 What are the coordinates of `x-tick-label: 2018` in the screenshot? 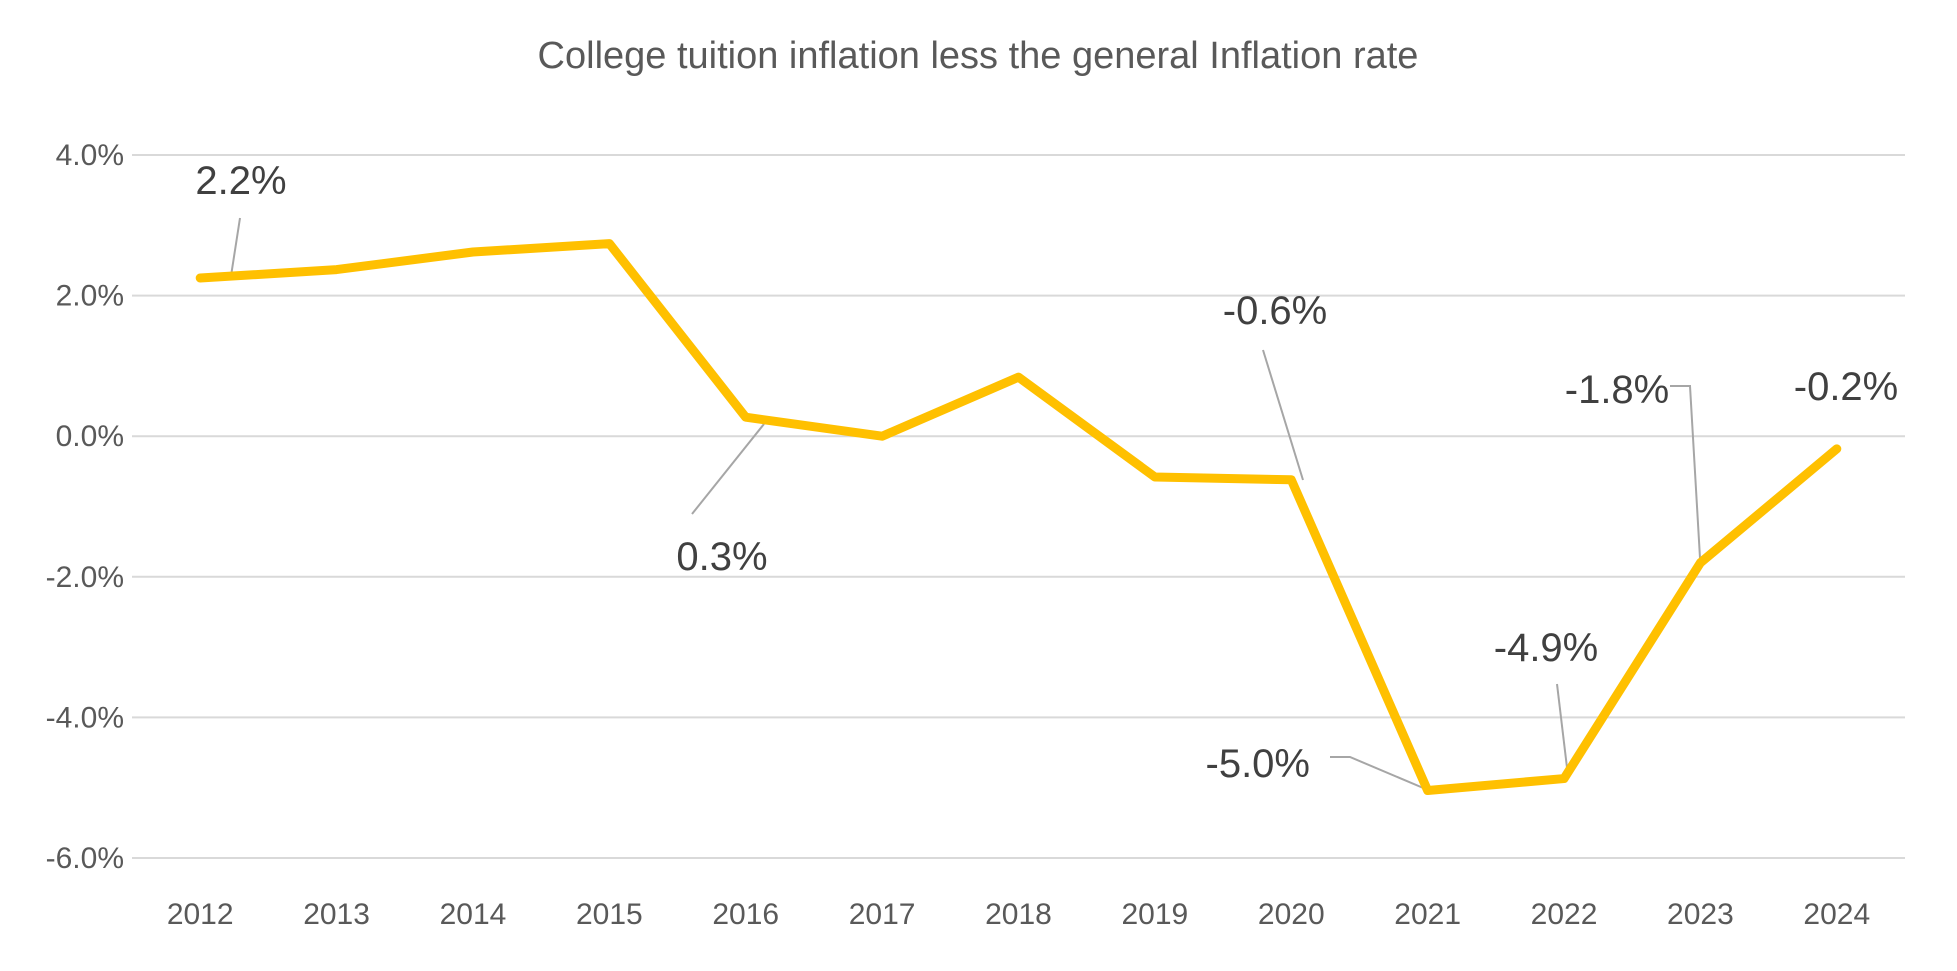 It's located at (1018, 914).